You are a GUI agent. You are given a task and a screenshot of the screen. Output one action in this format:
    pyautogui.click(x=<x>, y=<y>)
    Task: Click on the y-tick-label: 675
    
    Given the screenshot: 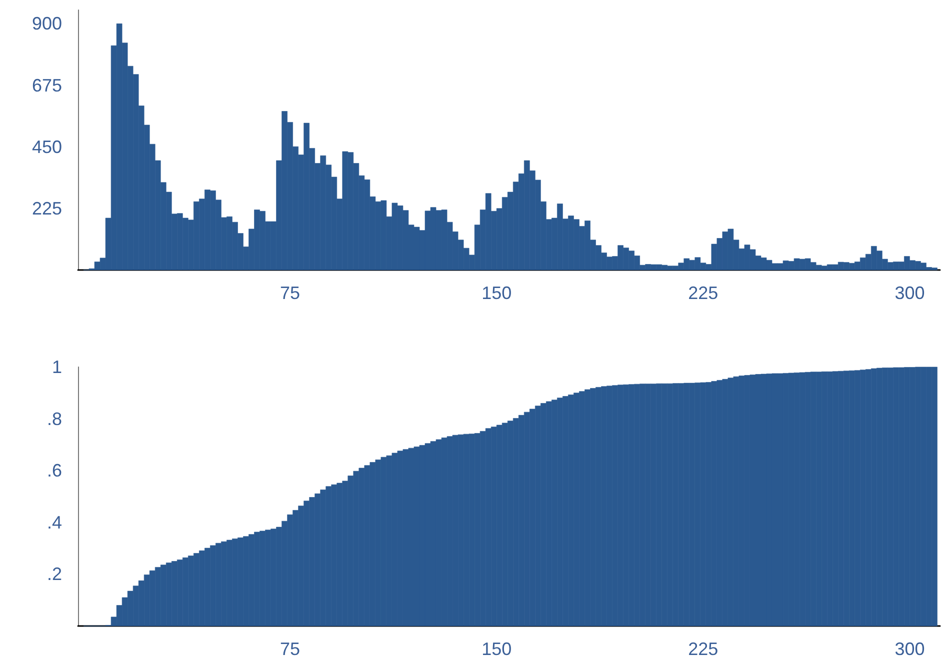 What is the action you would take?
    pyautogui.click(x=47, y=85)
    